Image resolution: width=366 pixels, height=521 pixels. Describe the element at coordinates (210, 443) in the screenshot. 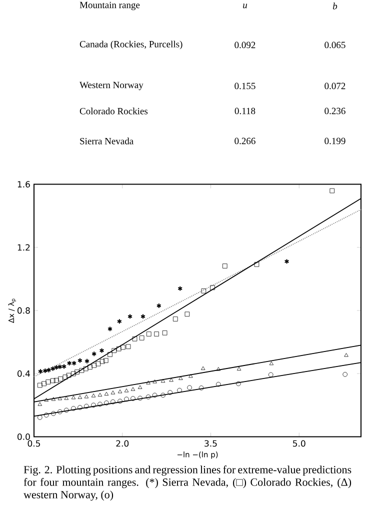

I see `x-tick-label: 3.5` at that location.